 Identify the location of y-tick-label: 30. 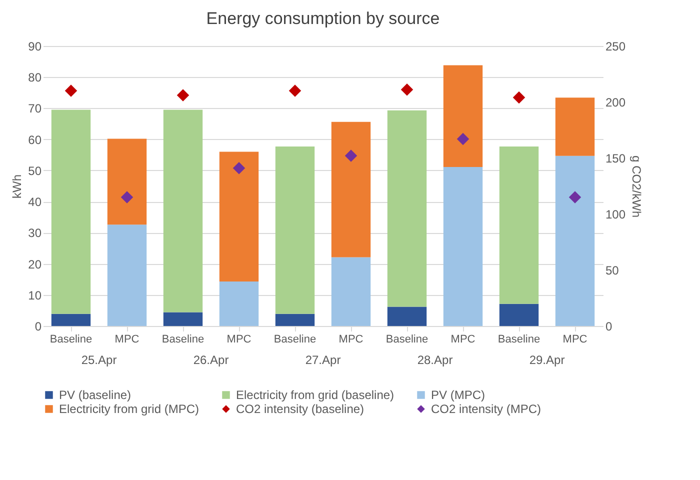
(35, 233).